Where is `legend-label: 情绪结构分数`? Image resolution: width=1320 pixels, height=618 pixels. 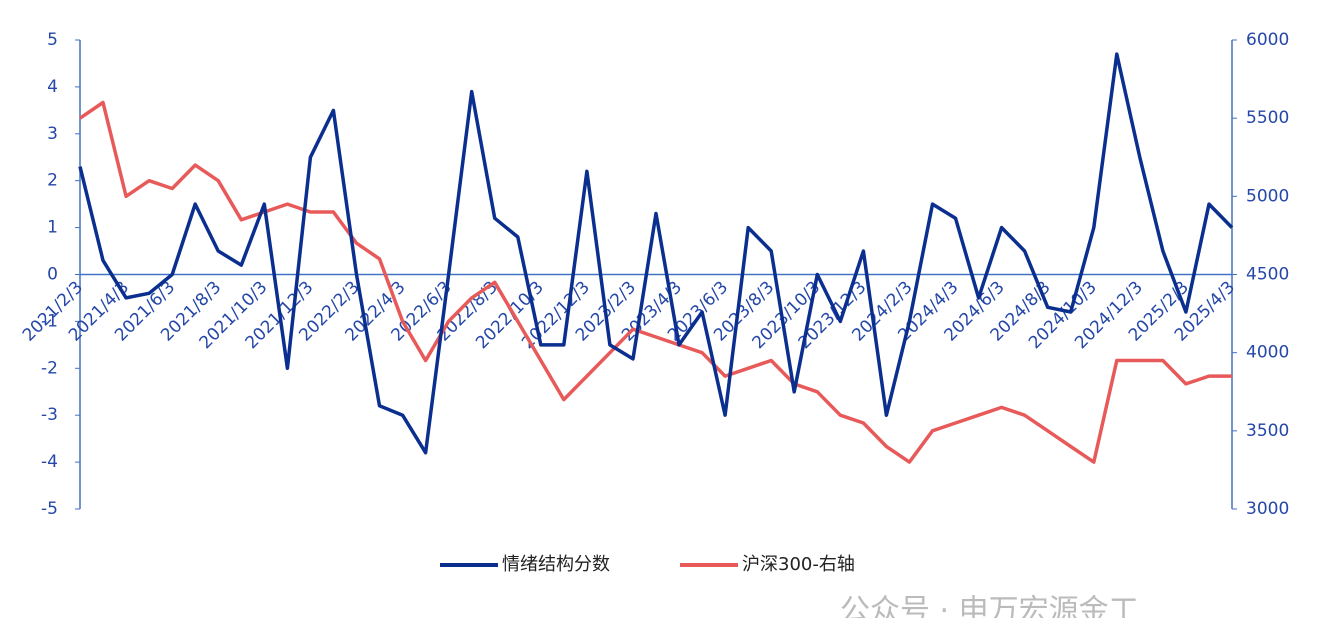
legend-label: 情绪结构分数 is located at coordinates (556, 564).